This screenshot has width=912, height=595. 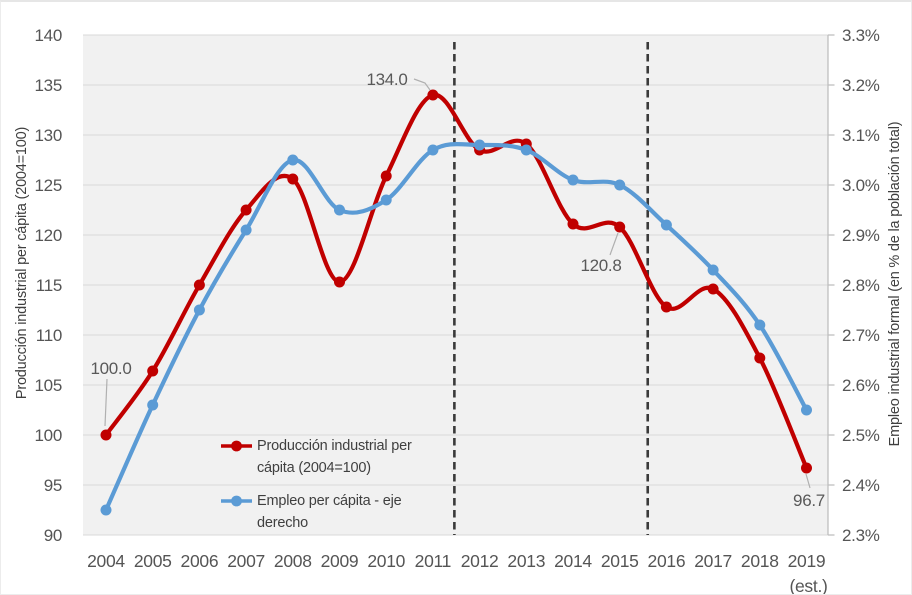 I want to click on x-axis-tick-label: 2011, so click(x=433, y=561).